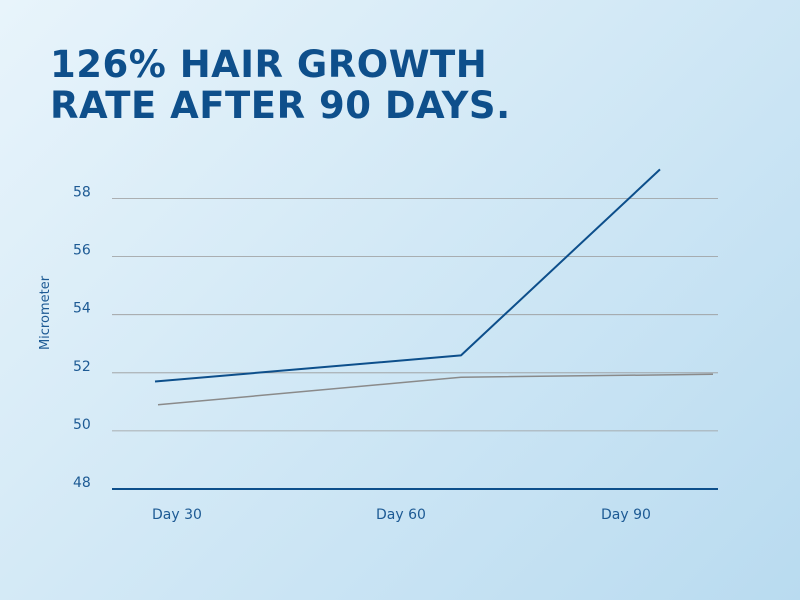 The width and height of the screenshot is (800, 600). I want to click on y-tick-label: 54, so click(82, 309).